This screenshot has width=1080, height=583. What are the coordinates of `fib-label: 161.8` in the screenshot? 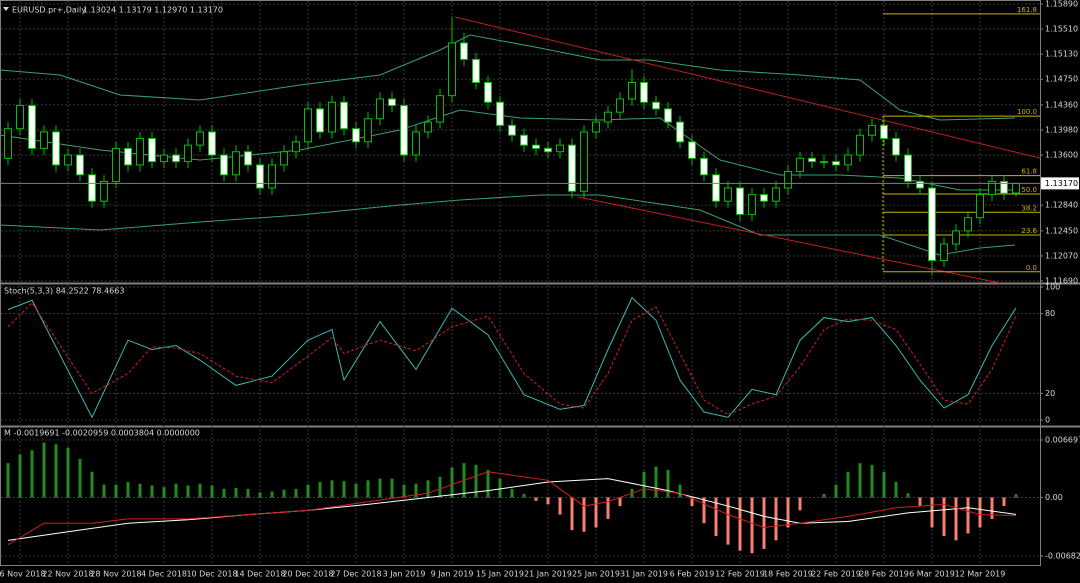 It's located at (1027, 10).